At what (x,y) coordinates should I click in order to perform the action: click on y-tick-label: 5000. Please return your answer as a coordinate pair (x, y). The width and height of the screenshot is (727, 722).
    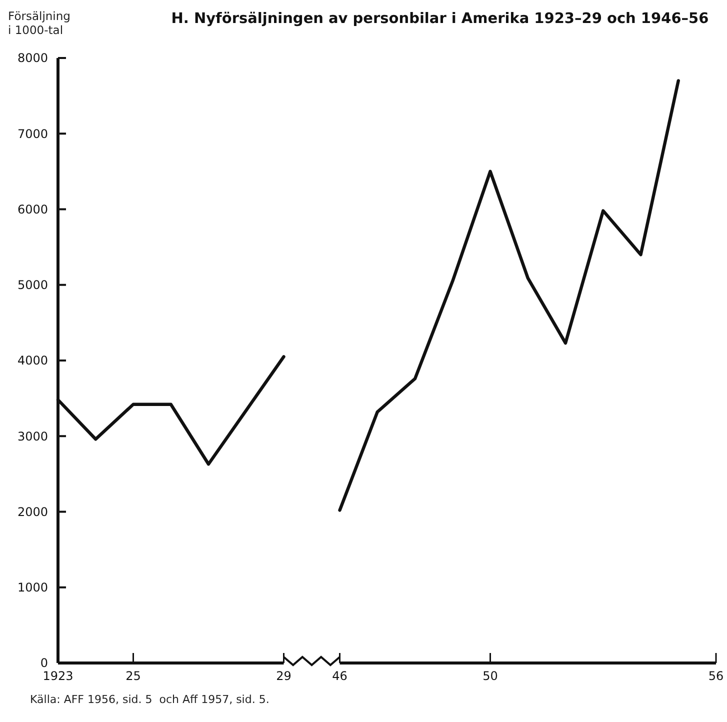
    Looking at the image, I should click on (32, 285).